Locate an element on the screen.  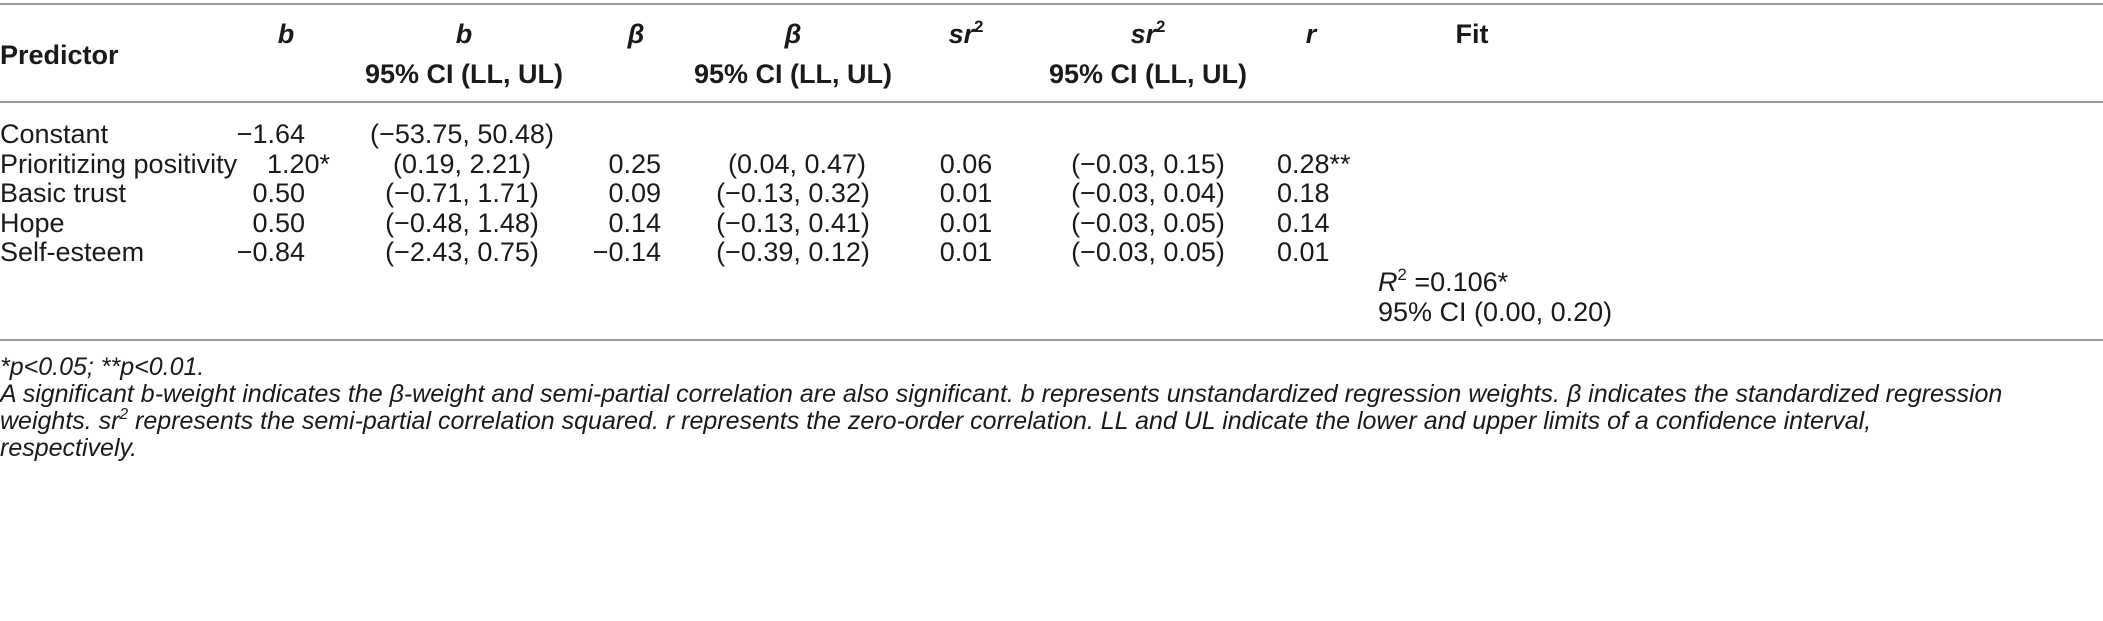
table-row-hope-r: 0.14 is located at coordinates (1303, 223).